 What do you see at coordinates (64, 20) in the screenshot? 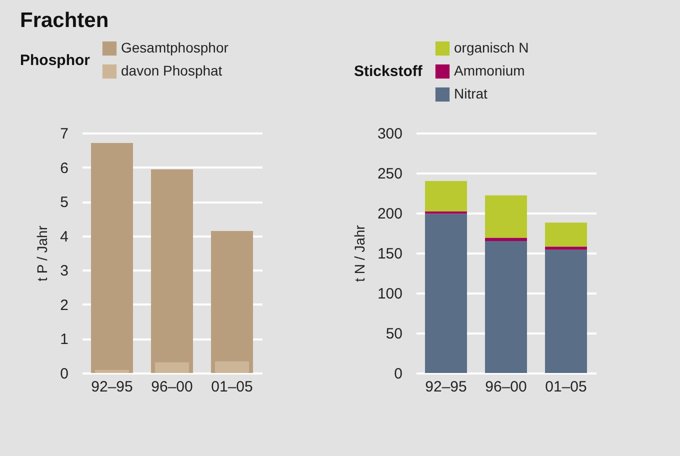
I see `chart-title: Frachten` at bounding box center [64, 20].